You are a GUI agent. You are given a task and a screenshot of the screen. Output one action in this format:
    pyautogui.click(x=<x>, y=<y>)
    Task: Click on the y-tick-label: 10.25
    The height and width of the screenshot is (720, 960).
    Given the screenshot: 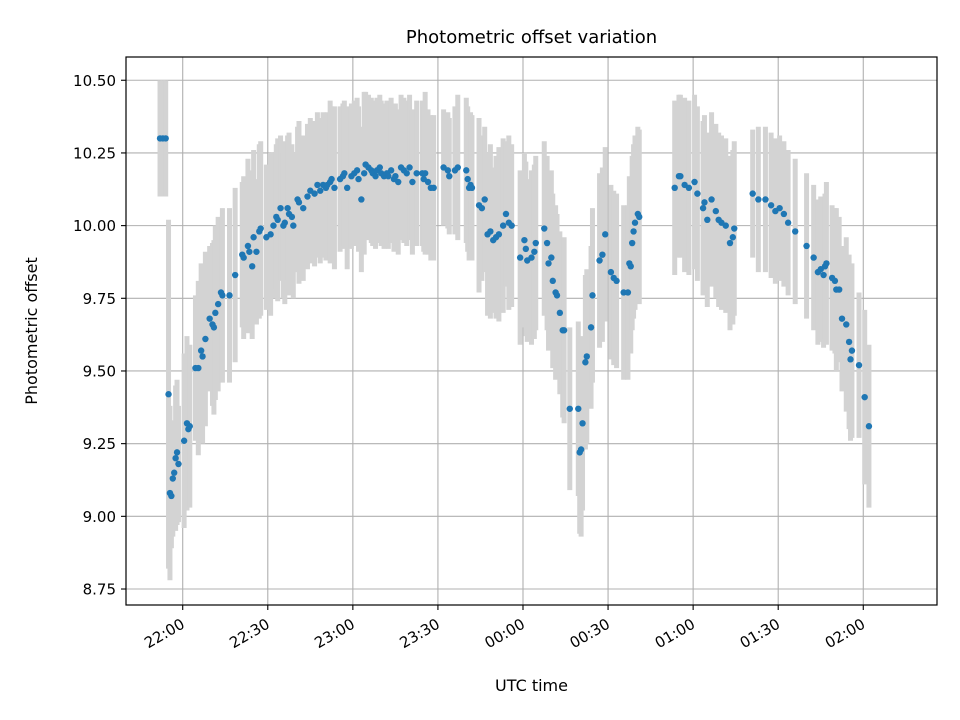 What is the action you would take?
    pyautogui.click(x=94, y=153)
    